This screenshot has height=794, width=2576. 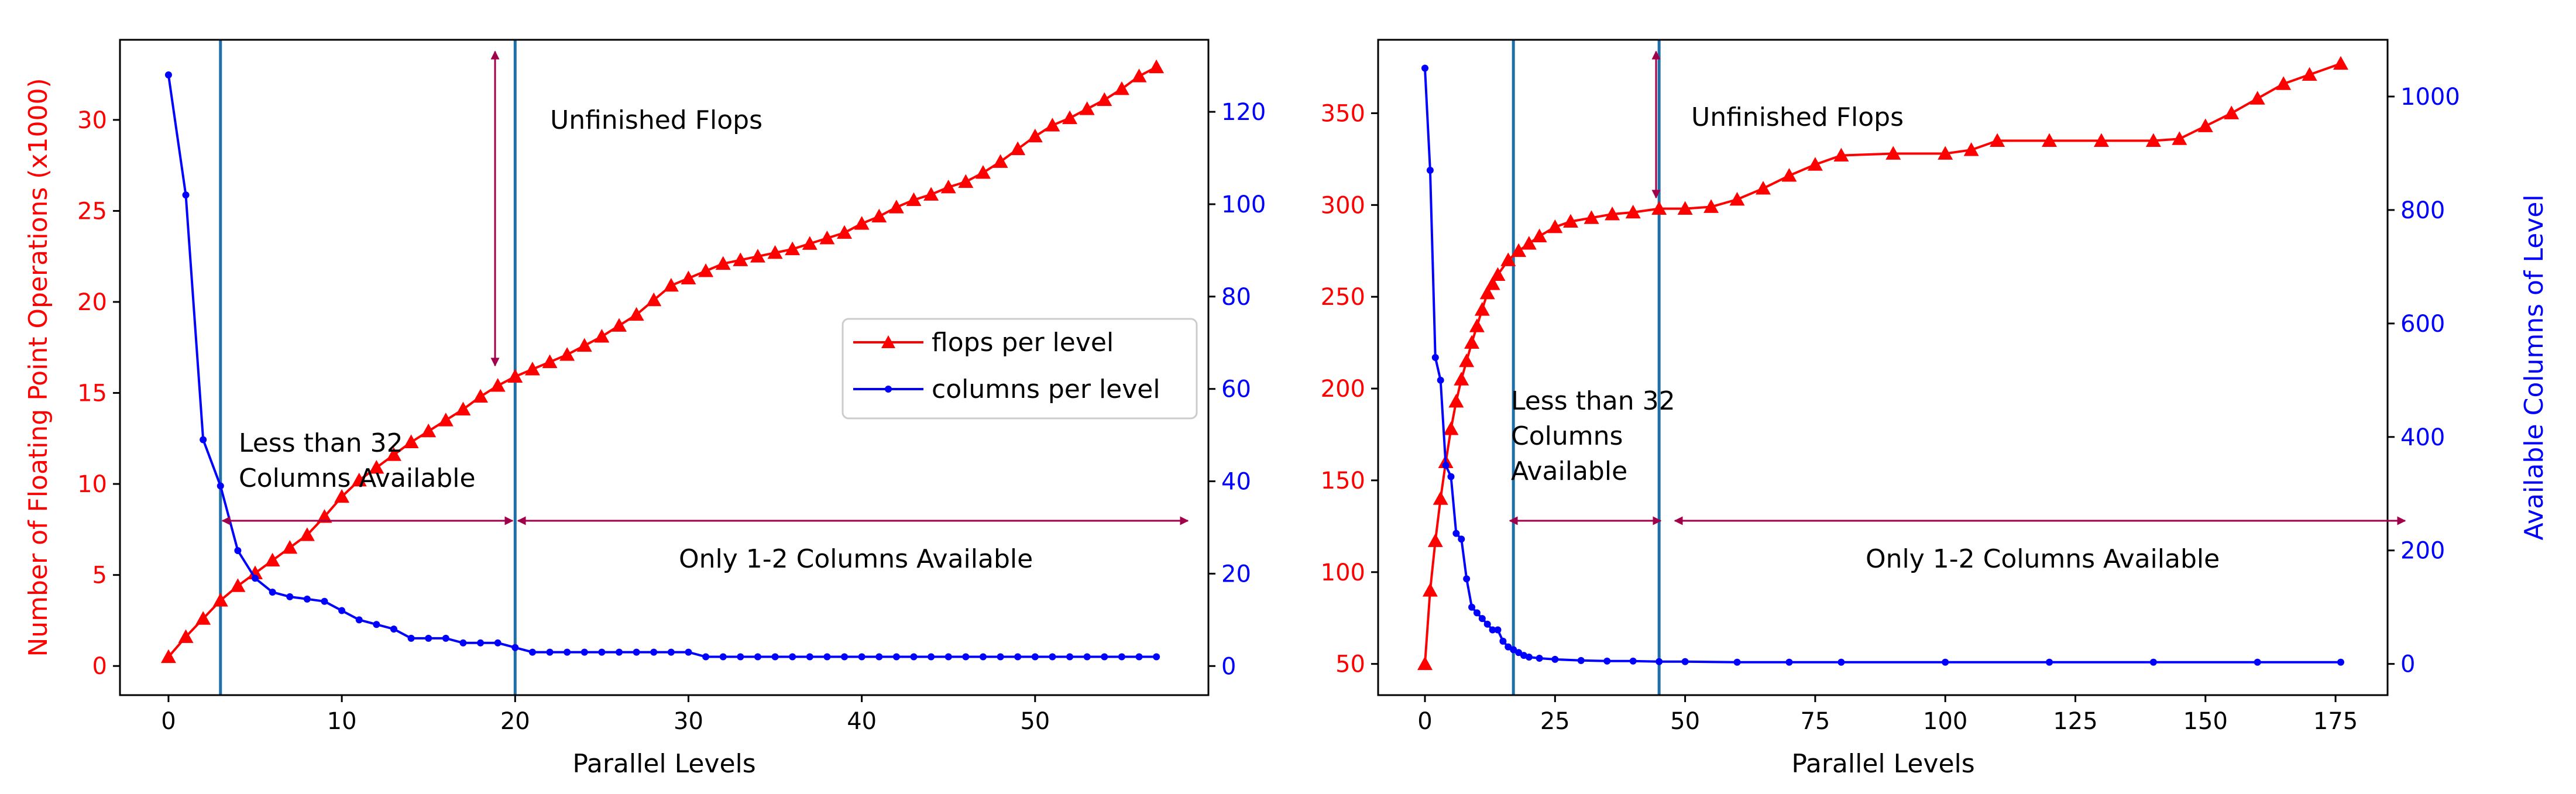 What do you see at coordinates (92, 121) in the screenshot?
I see `left-y-left-tick-label: 30` at bounding box center [92, 121].